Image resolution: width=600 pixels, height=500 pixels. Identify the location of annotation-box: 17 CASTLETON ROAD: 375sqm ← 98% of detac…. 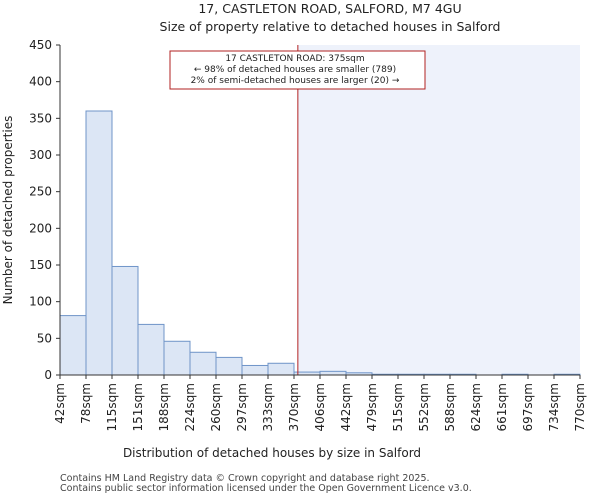
(297, 70).